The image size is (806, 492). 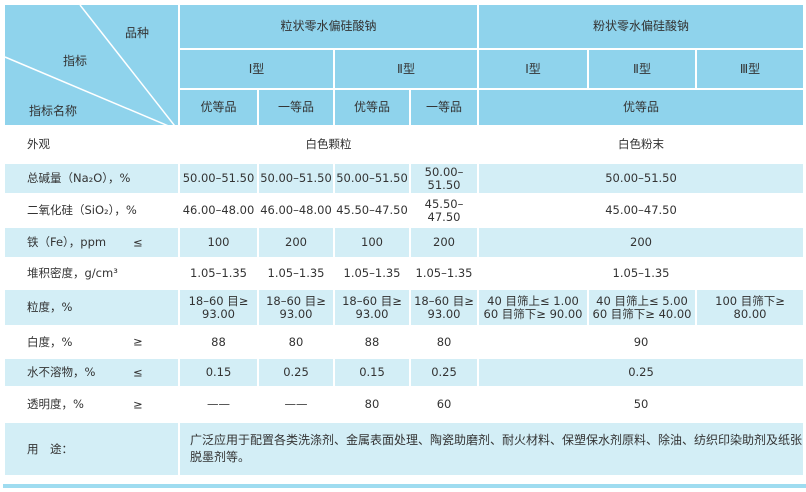 I want to click on value-cell: 50, so click(x=641, y=404).